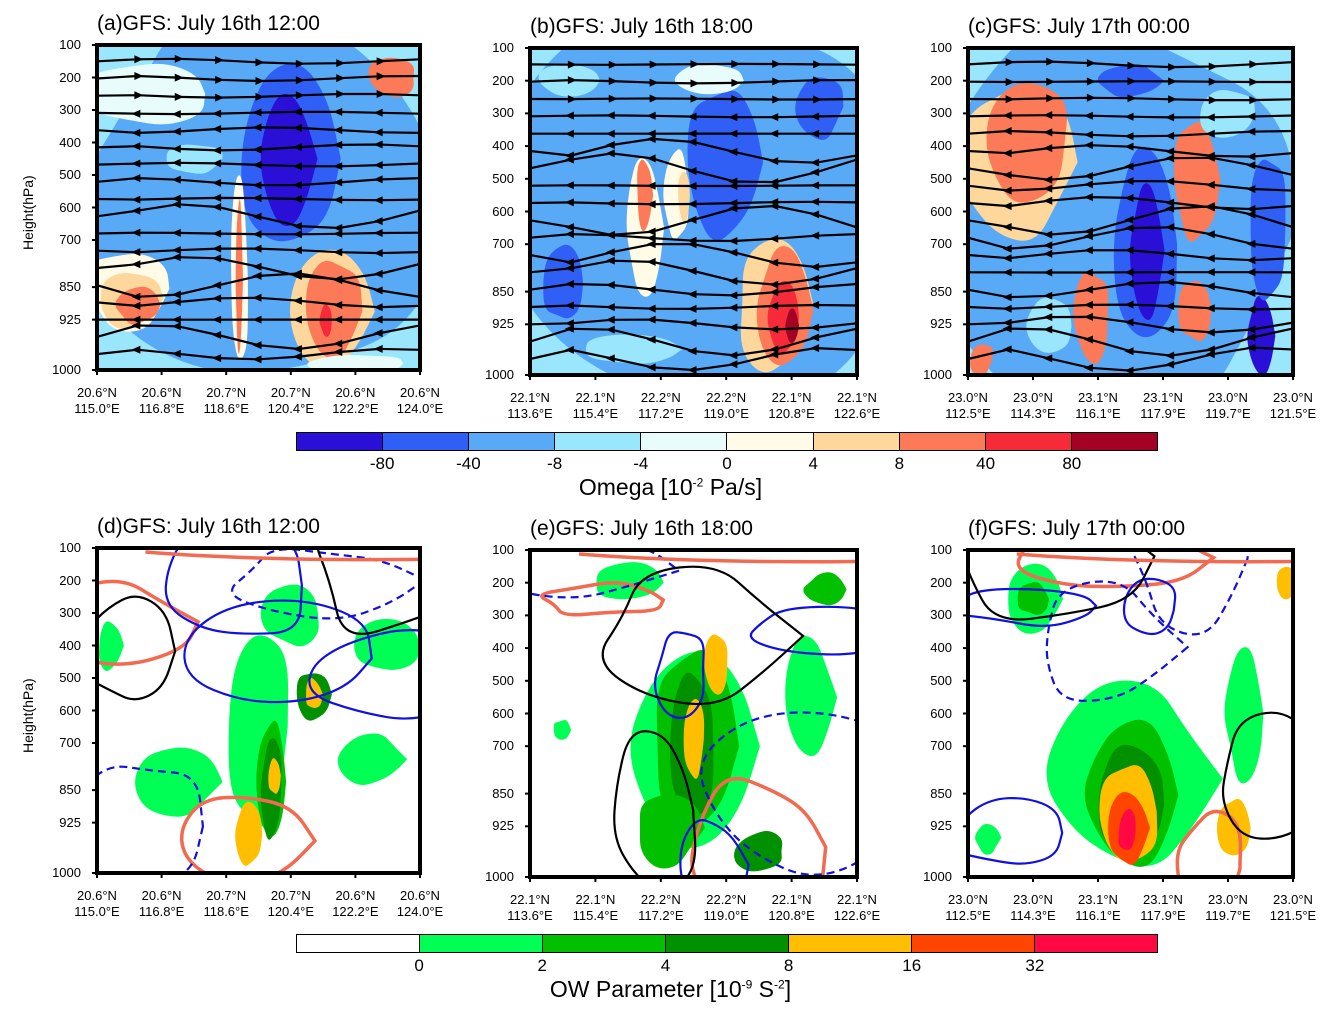  What do you see at coordinates (503, 113) in the screenshot?
I see `y-tick-label: 300` at bounding box center [503, 113].